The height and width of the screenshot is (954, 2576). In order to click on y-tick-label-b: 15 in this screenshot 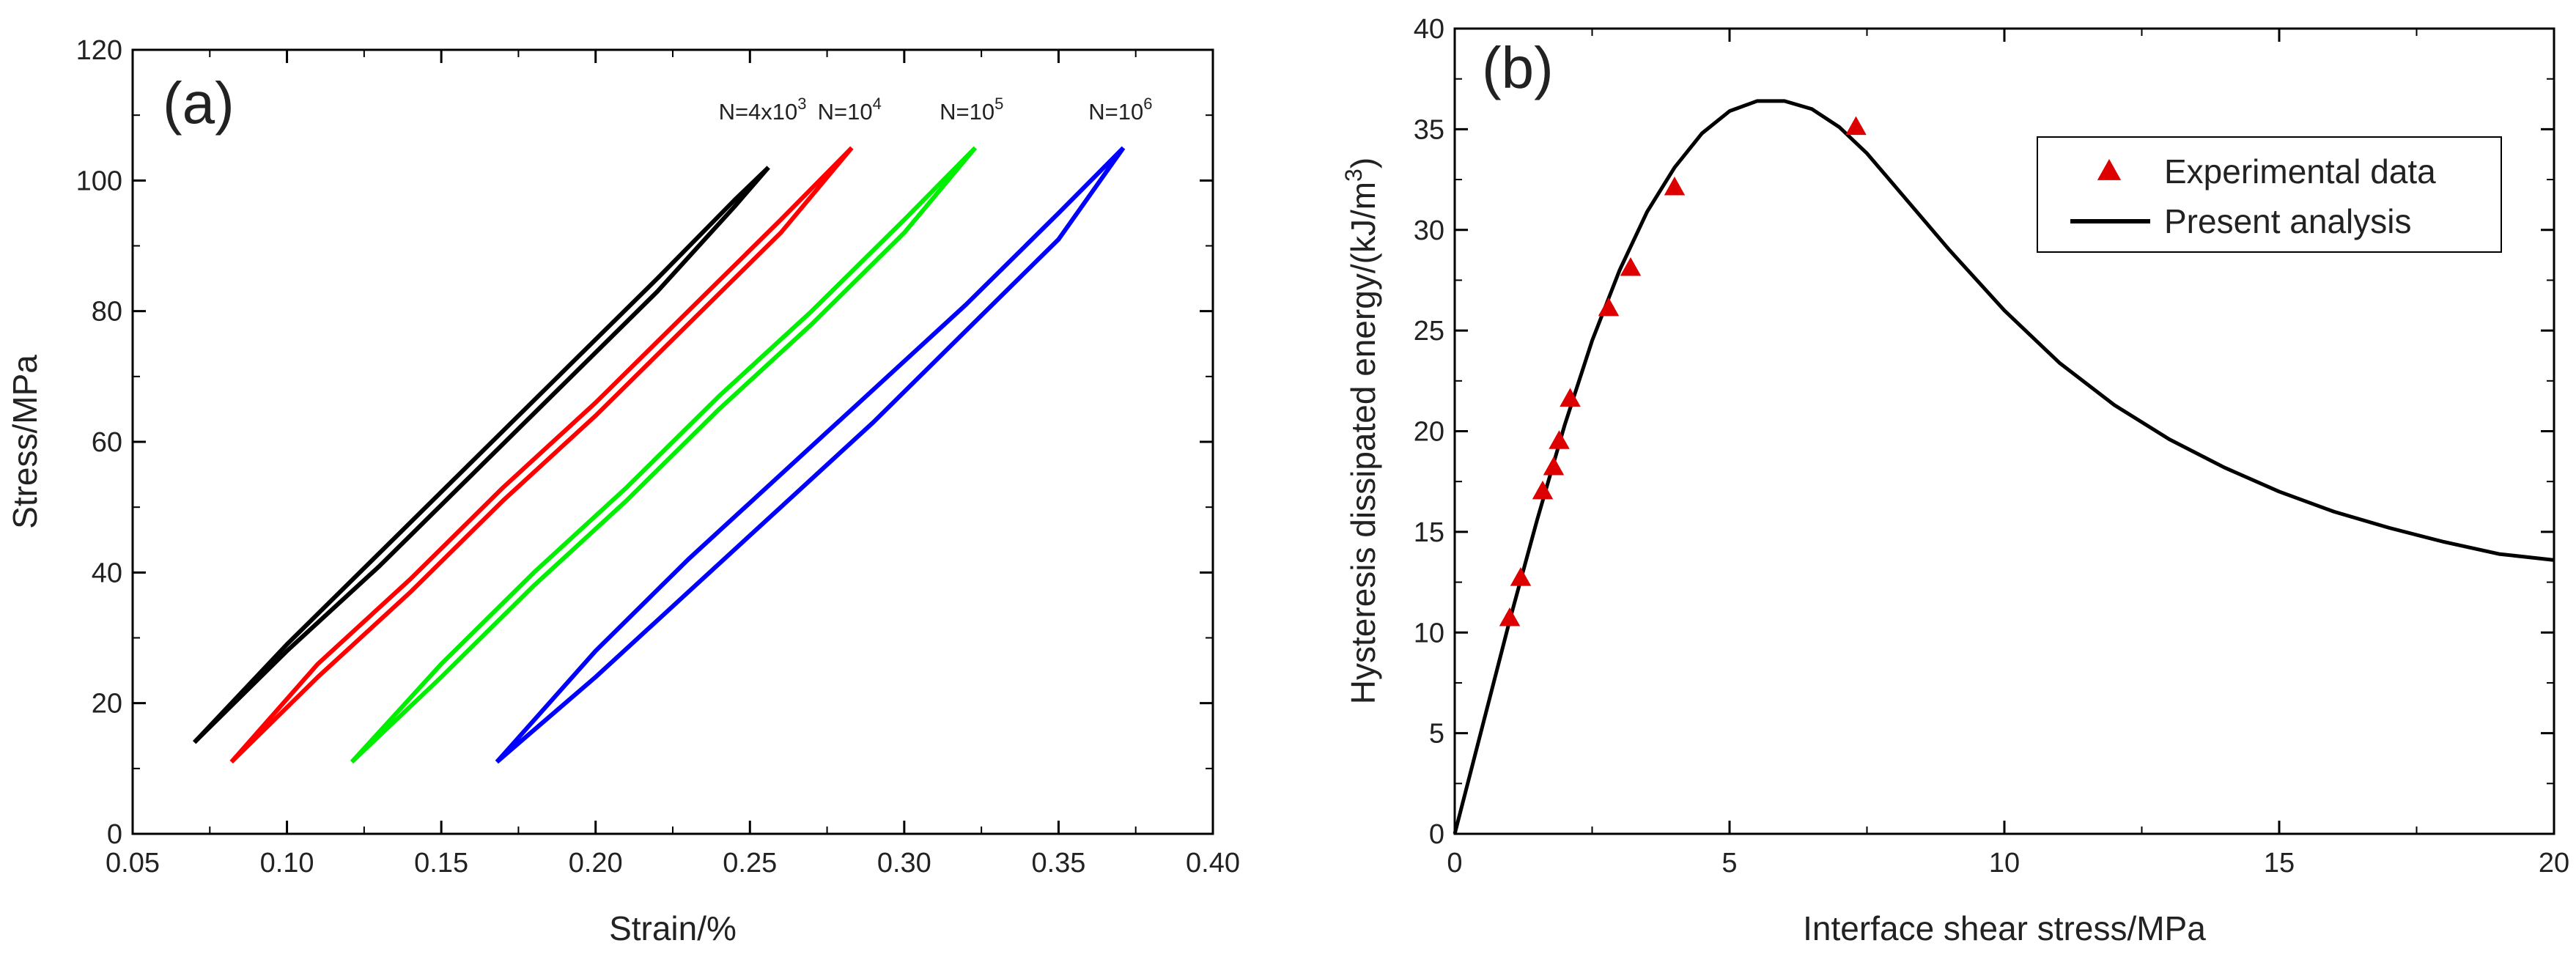, I will do `click(1429, 532)`.